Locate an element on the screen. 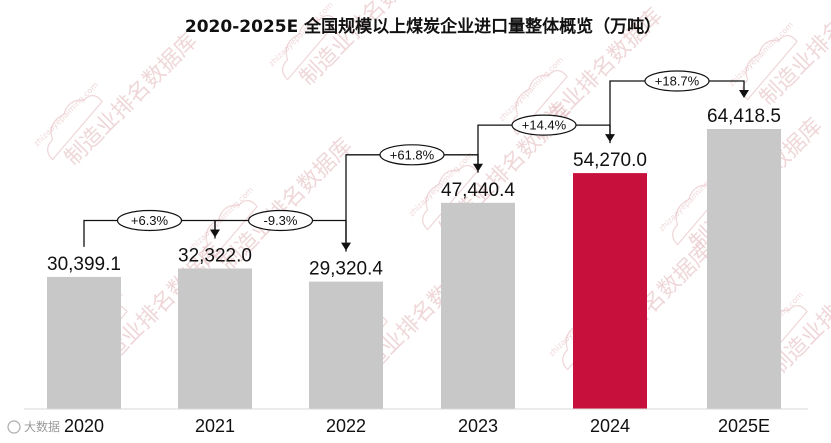 This screenshot has width=831, height=443. corner-logo: 大数据 is located at coordinates (33, 426).